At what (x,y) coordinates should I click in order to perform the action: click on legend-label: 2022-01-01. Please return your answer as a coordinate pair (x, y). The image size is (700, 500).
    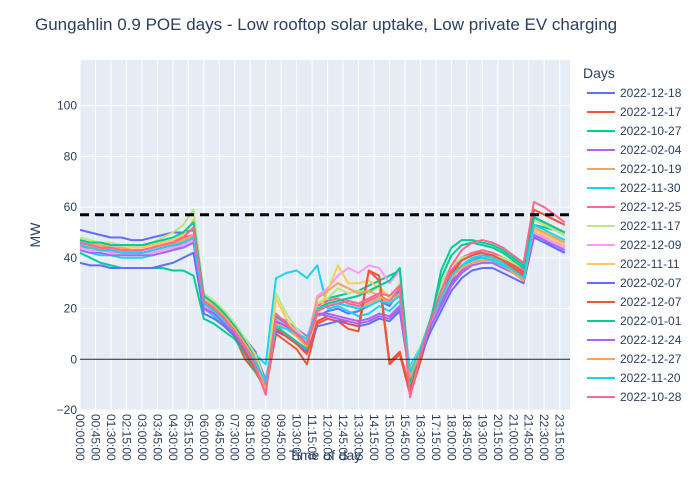
    Looking at the image, I should click on (651, 321).